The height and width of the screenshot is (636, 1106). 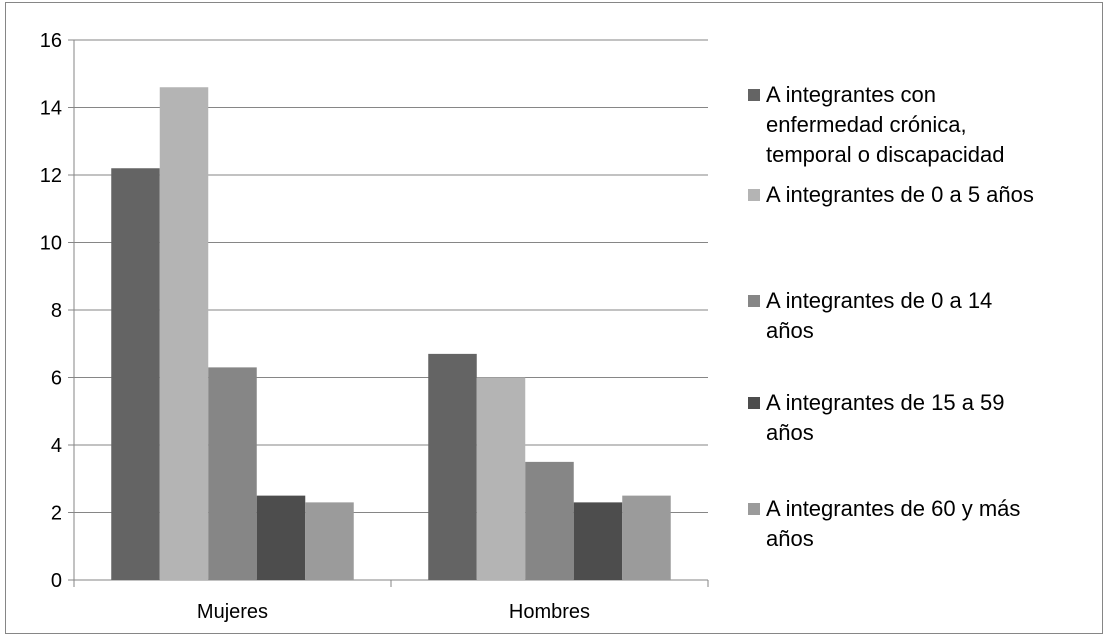 What do you see at coordinates (885, 154) in the screenshot?
I see `legend-label: temporal o discapacidad` at bounding box center [885, 154].